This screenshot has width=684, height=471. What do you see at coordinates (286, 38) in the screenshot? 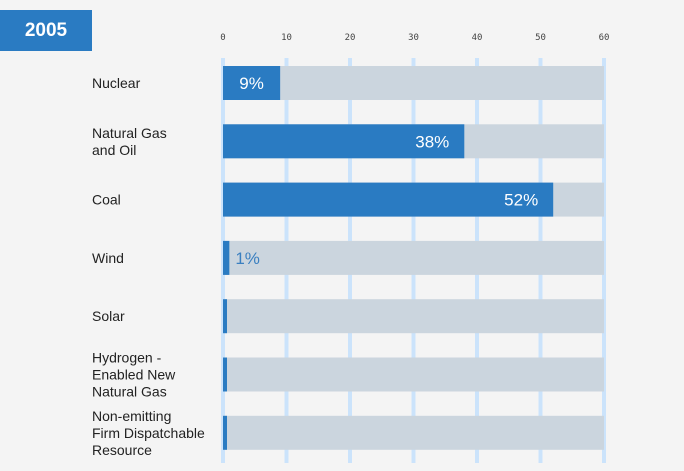
I see `x-tick-label: 10` at bounding box center [286, 38].